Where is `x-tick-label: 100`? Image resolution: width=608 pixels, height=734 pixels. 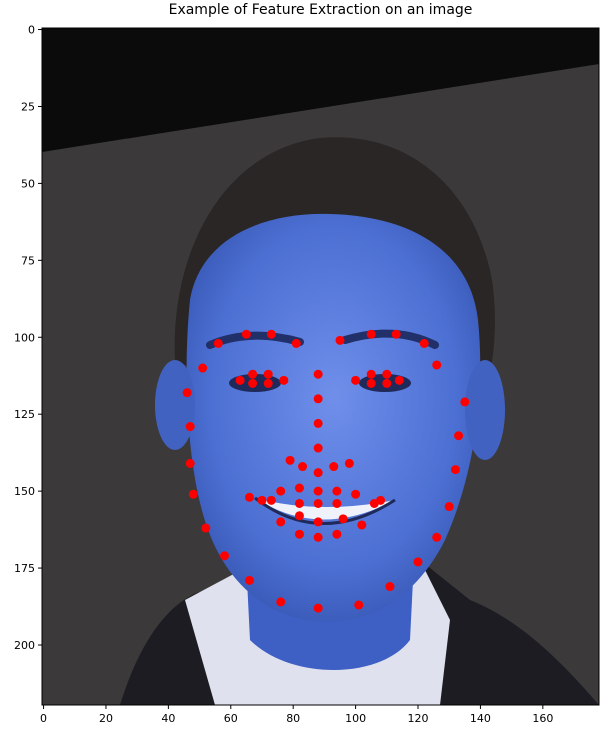 x-tick-label: 100 is located at coordinates (355, 718).